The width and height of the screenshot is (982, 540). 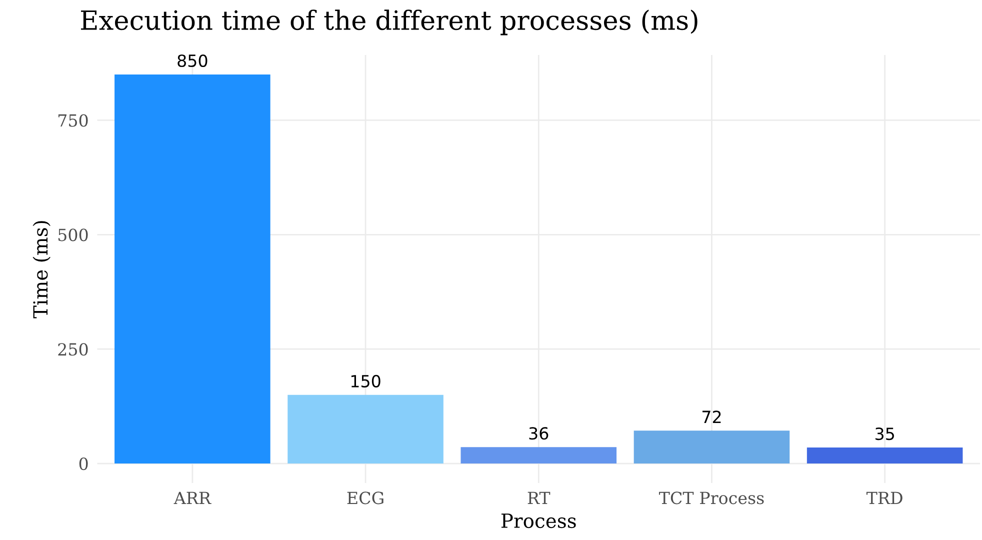 I want to click on y-axis-title: Time (ms), so click(x=41, y=269).